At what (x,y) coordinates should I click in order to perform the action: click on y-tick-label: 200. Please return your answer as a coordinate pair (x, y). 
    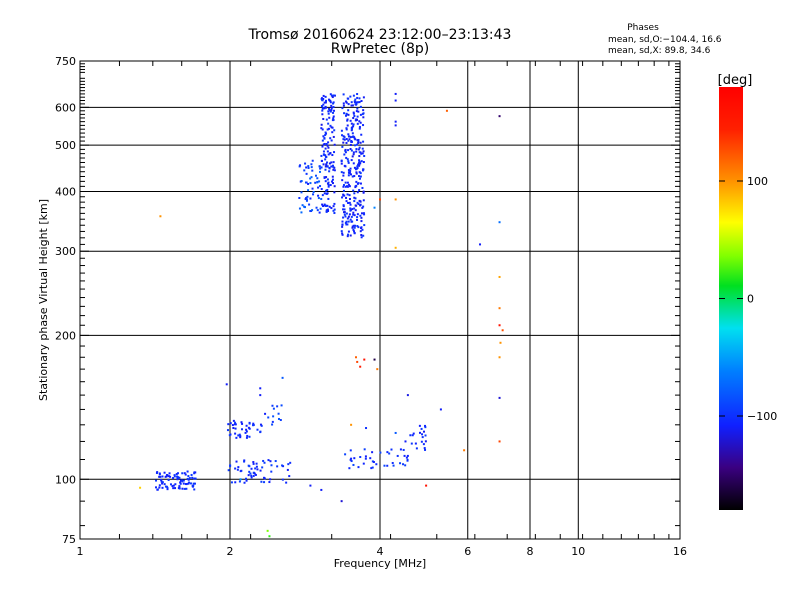
    Looking at the image, I should click on (65, 335).